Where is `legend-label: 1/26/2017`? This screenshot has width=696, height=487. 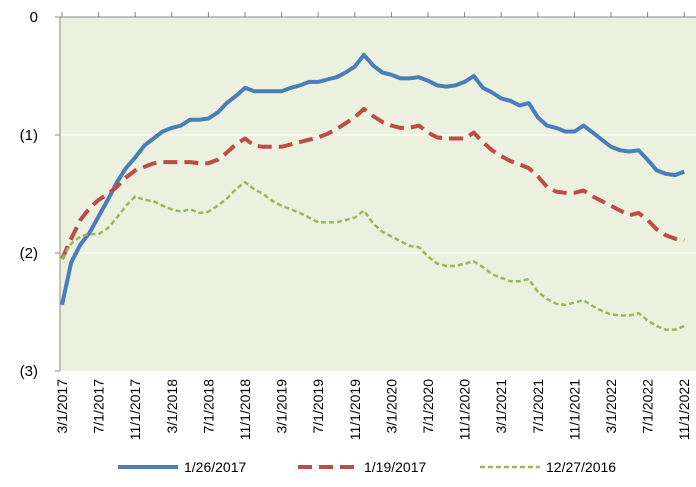 legend-label: 1/26/2017 is located at coordinates (215, 467).